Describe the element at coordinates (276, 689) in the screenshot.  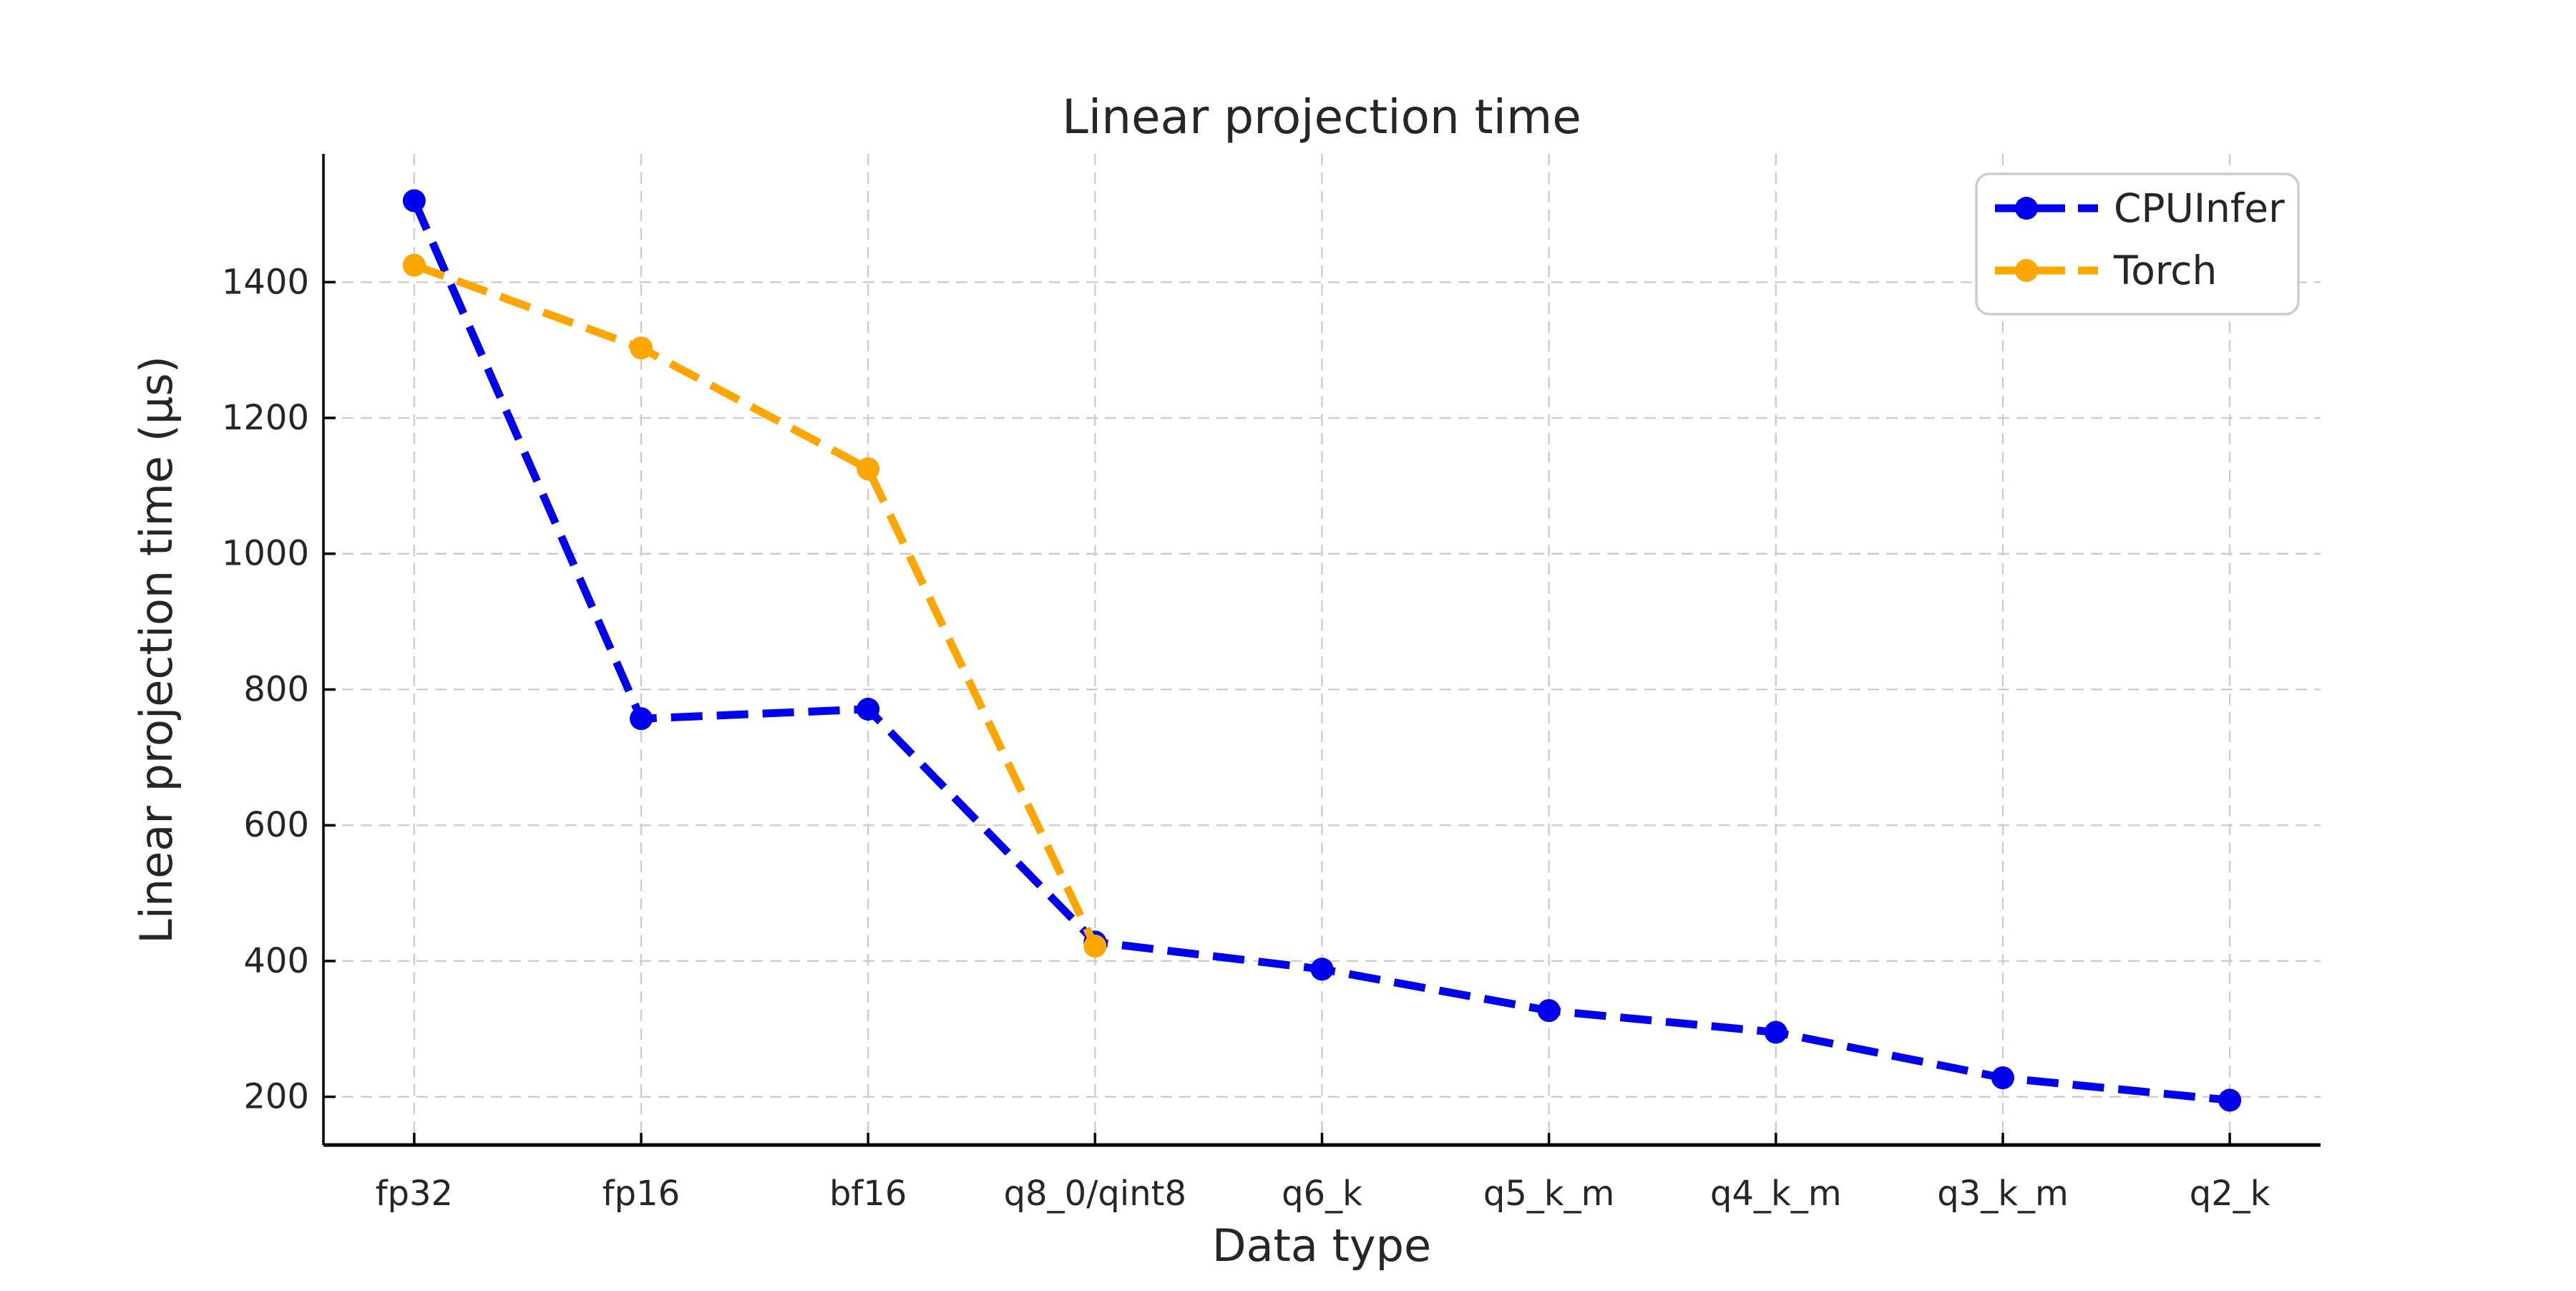
I see `y-tick-label: 800` at that location.